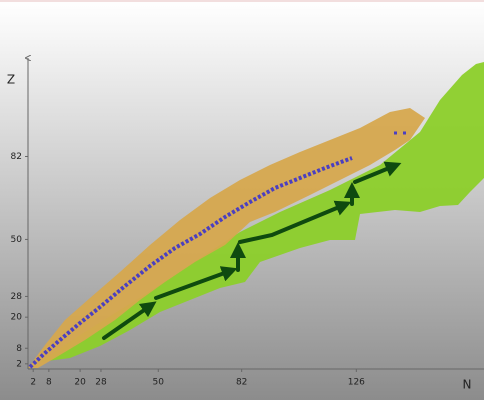 Image resolution: width=484 pixels, height=400 pixels. Describe the element at coordinates (17, 318) in the screenshot. I see `y-tick-label: 20` at that location.